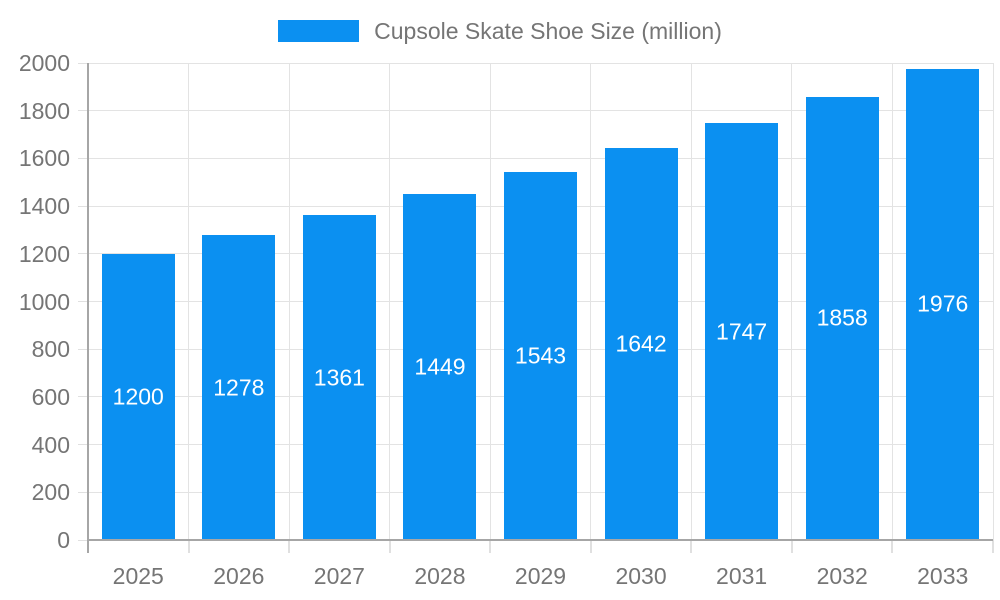  I want to click on legend: Cupsole Skate Shoe Size (million), so click(500, 31).